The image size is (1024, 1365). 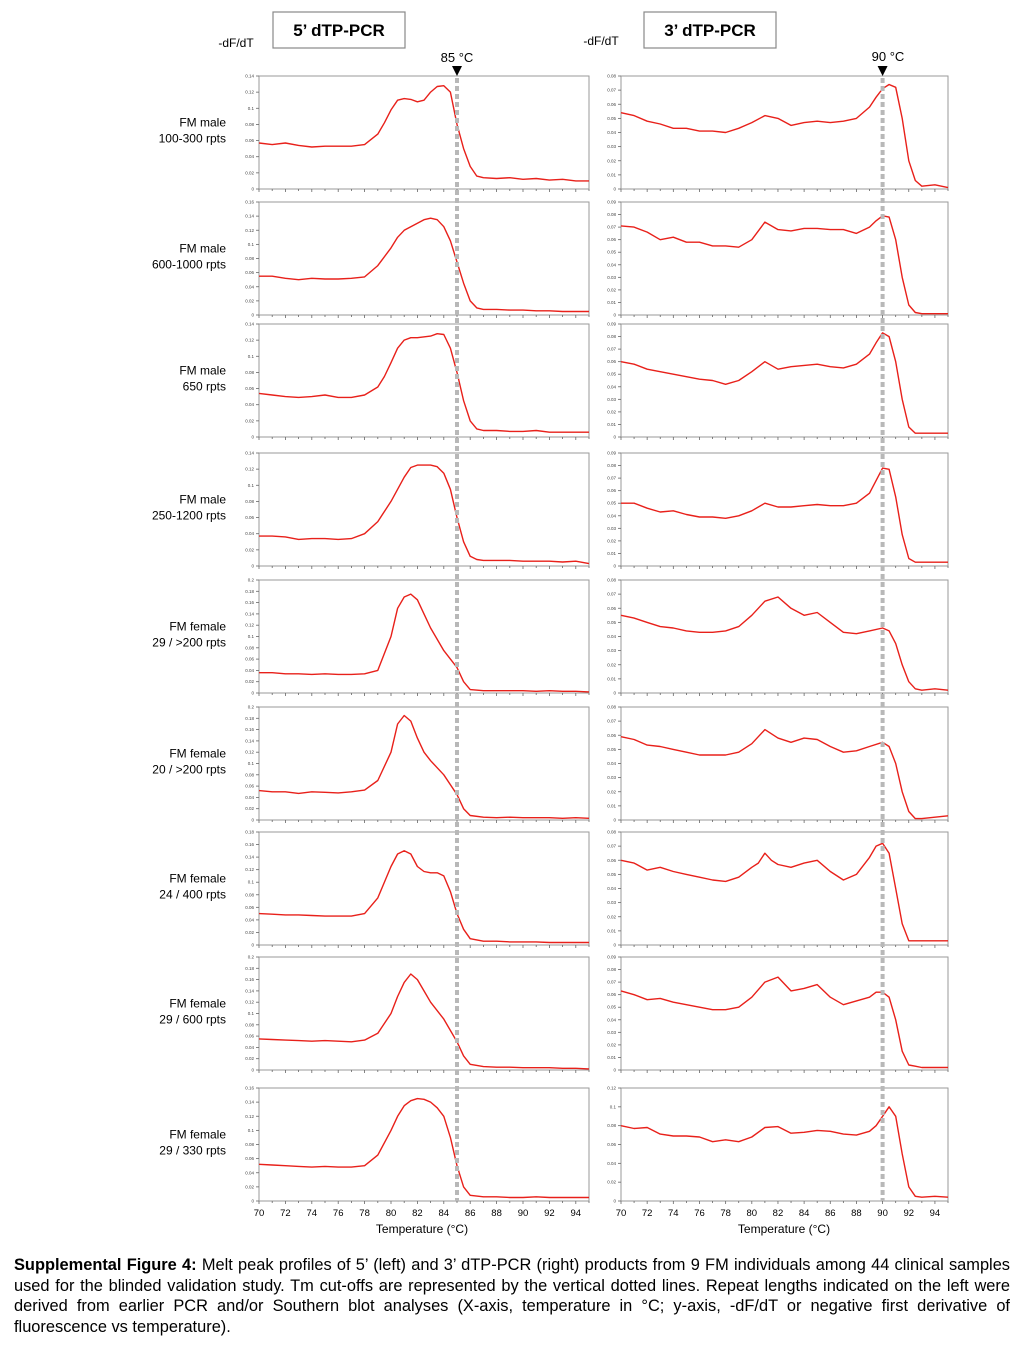 What do you see at coordinates (202, 371) in the screenshot?
I see `sample-label-line1: FM male` at bounding box center [202, 371].